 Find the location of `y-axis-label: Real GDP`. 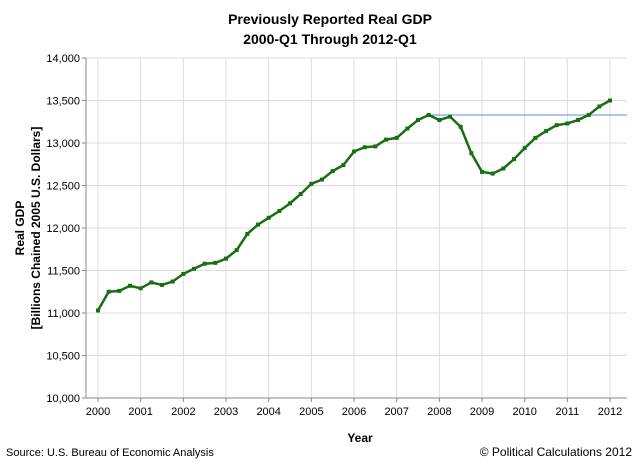

y-axis-label: Real GDP is located at coordinates (20, 228).